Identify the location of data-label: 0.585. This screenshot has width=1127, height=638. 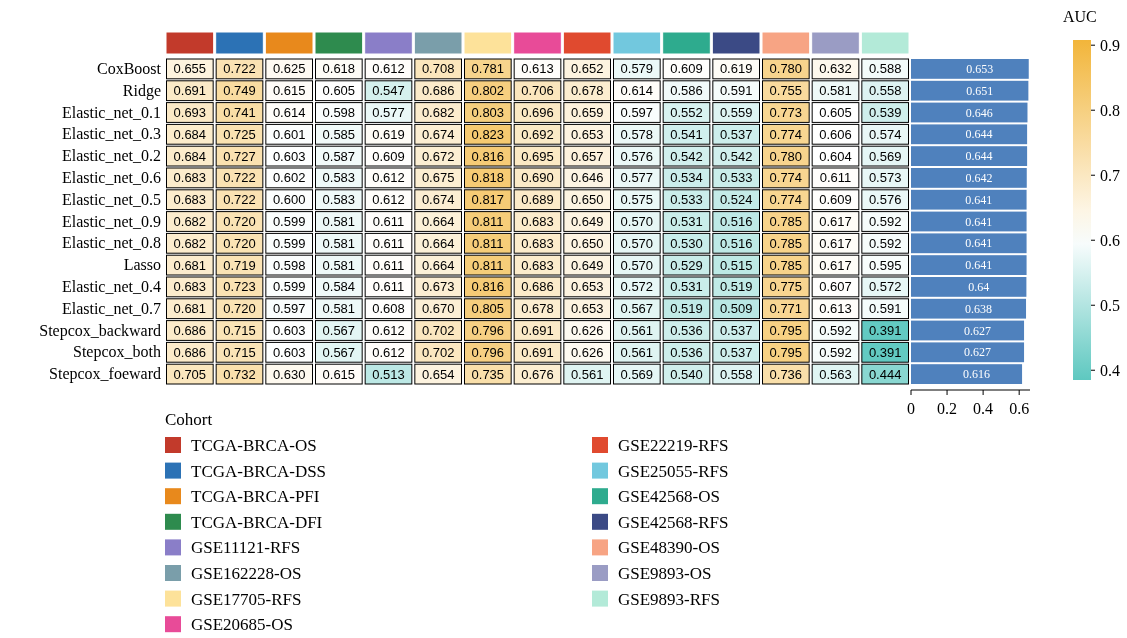
(339, 134).